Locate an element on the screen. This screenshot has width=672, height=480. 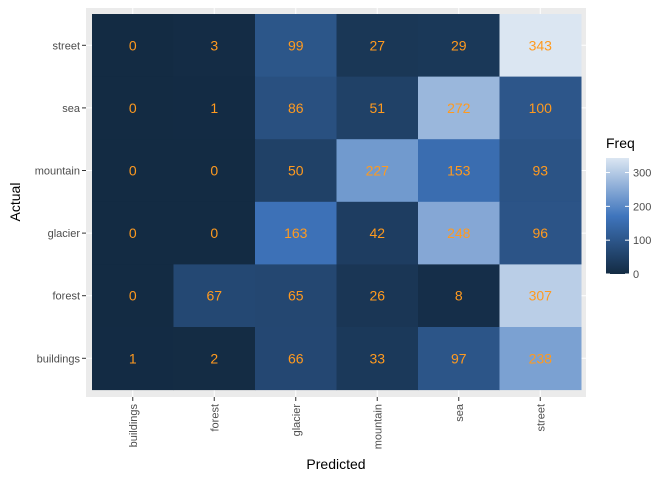
cell-label-sea-sea: 272 is located at coordinates (459, 108).